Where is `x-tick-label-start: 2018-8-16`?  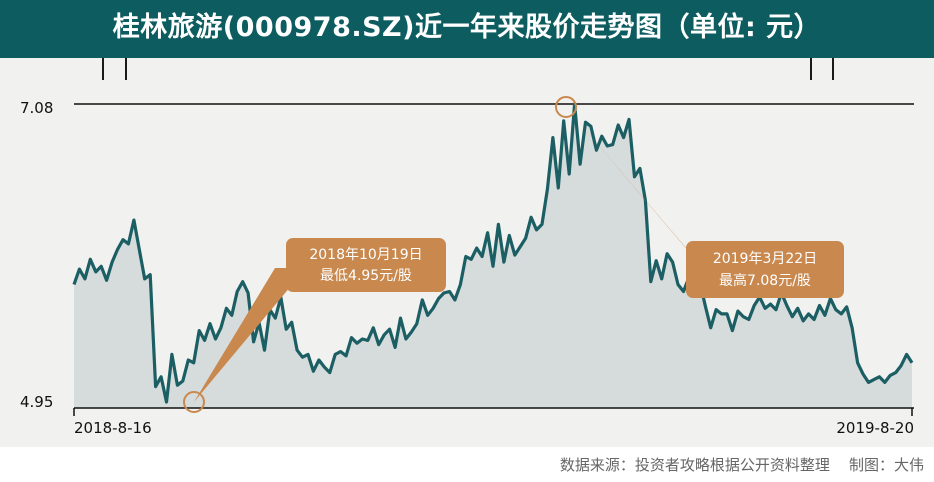 x-tick-label-start: 2018-8-16 is located at coordinates (113, 428).